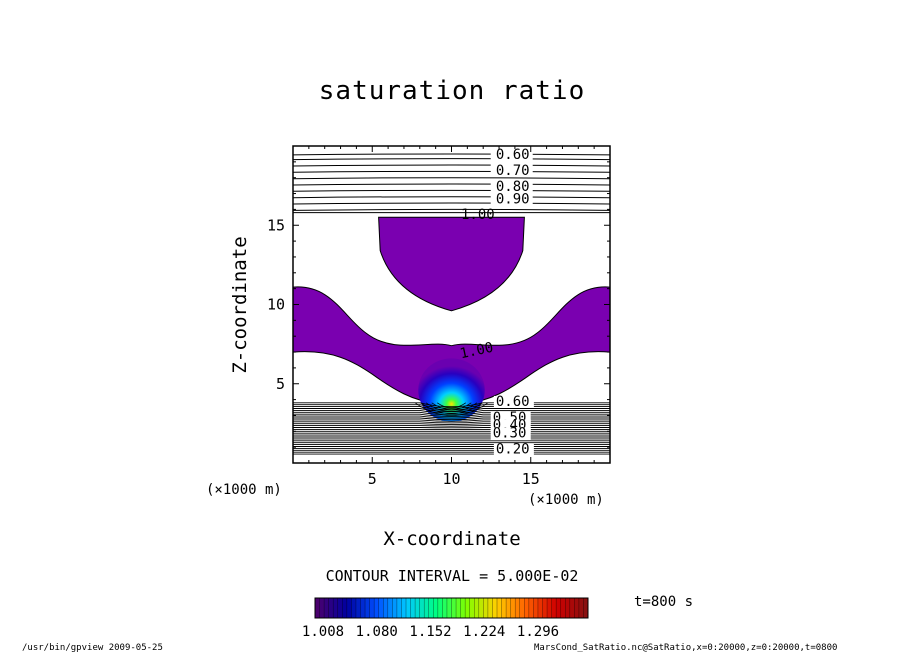 Image resolution: width=904 pixels, height=654 pixels. I want to click on colorbar-tick-label: 1.080, so click(377, 632).